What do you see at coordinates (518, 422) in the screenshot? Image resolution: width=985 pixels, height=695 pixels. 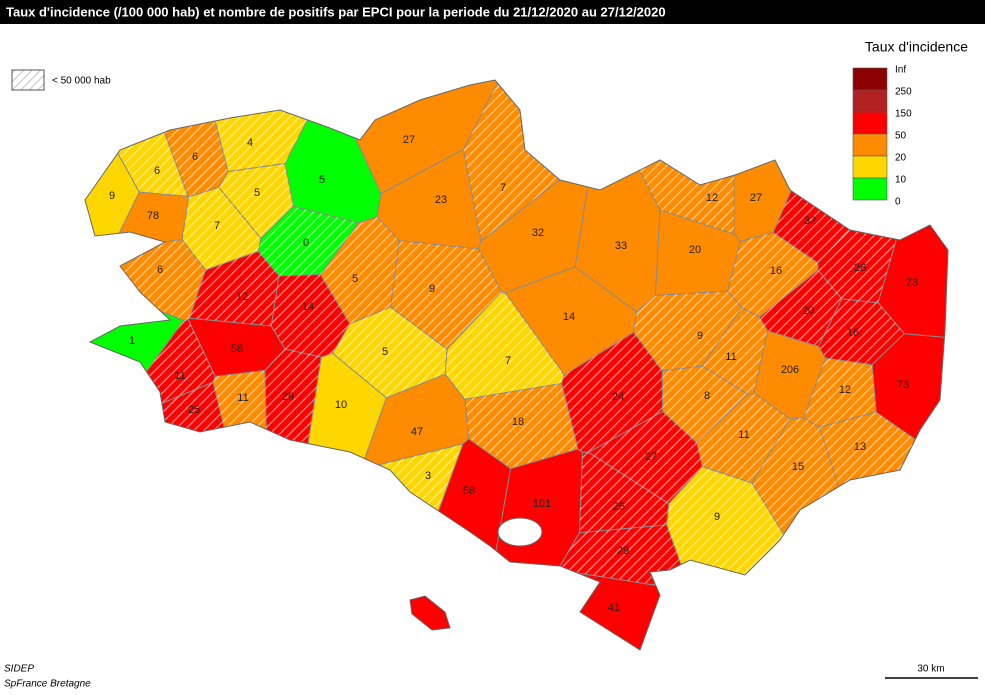 I see `region-count: 18` at bounding box center [518, 422].